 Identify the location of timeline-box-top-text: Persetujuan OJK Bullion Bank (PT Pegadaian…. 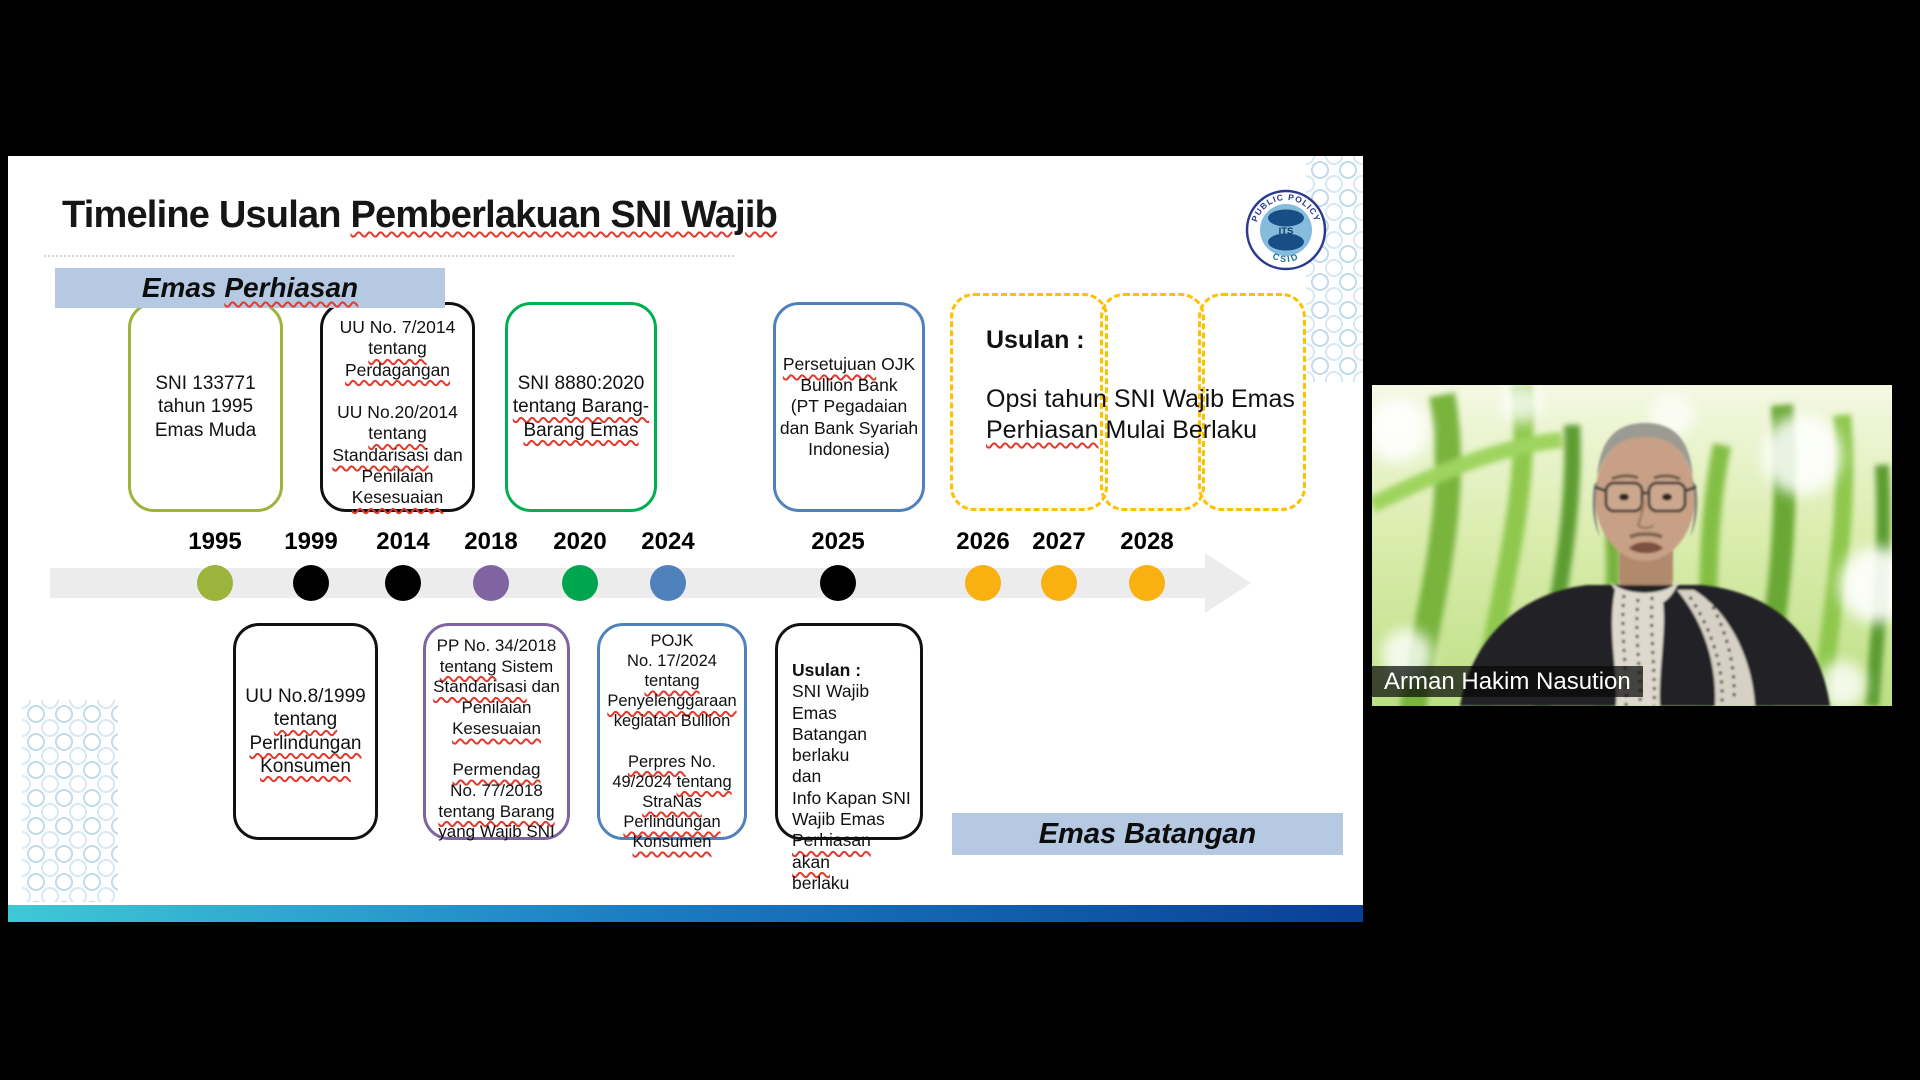
(849, 406).